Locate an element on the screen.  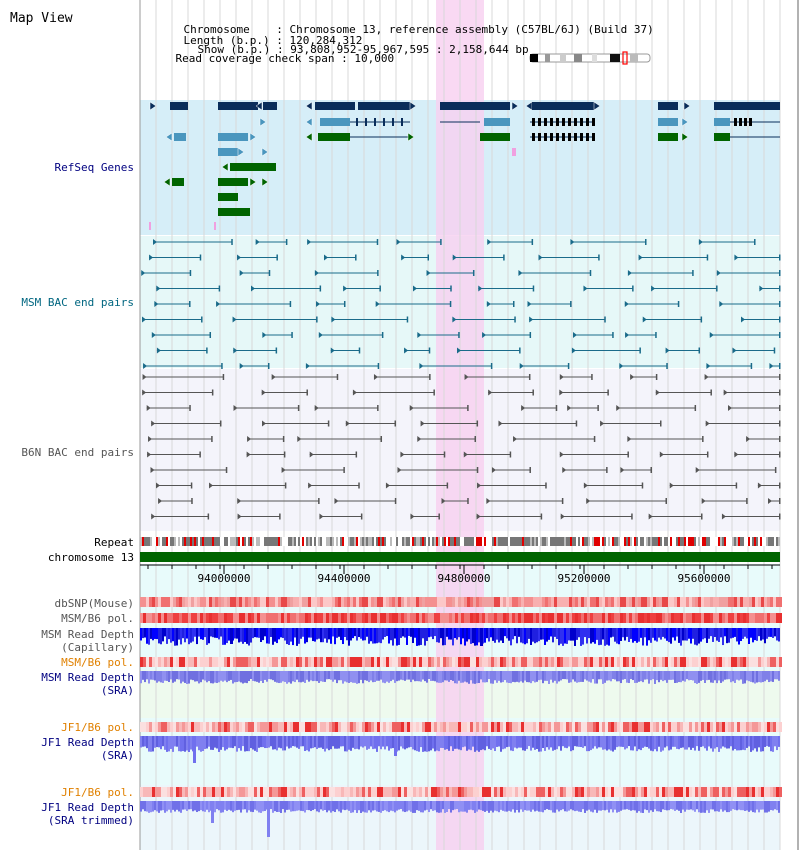
track-label-dbsnp: dbSNP(Mouse) is located at coordinates (94, 603).